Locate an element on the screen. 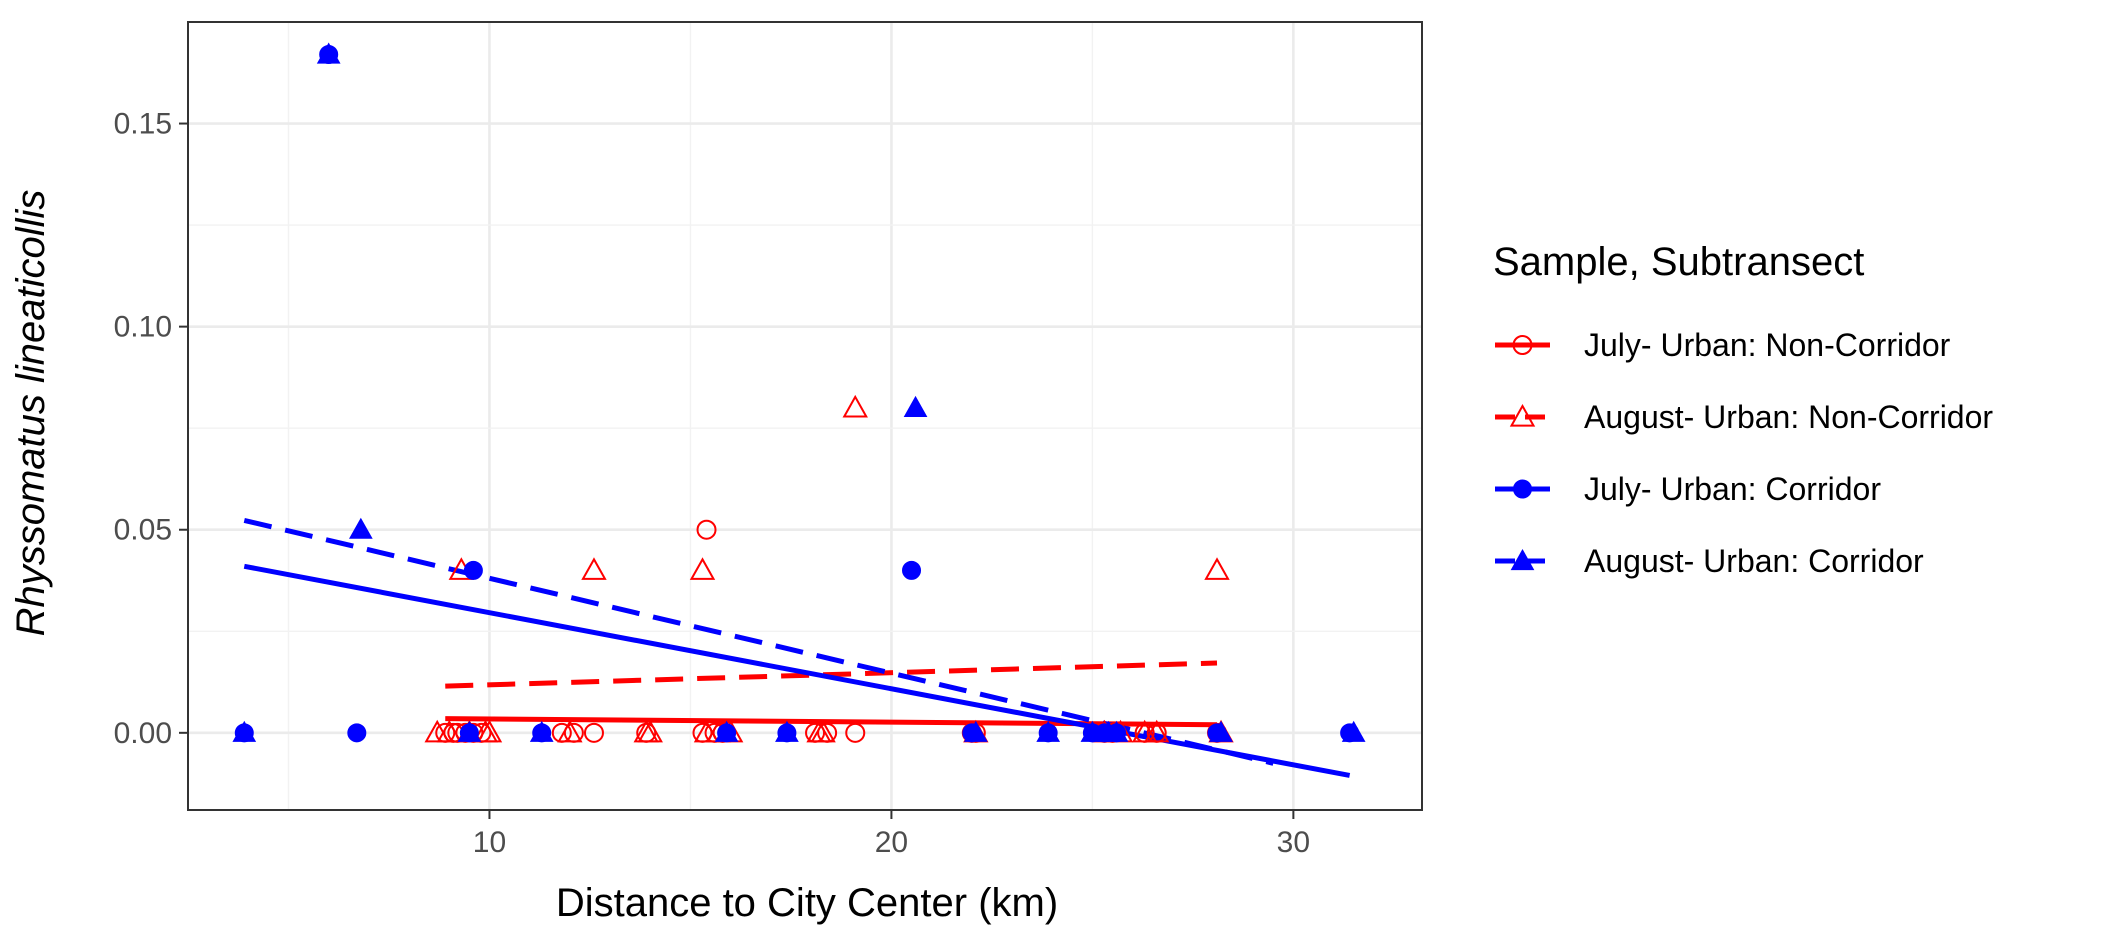  y-tick-label: 0.05 is located at coordinates (143, 530).